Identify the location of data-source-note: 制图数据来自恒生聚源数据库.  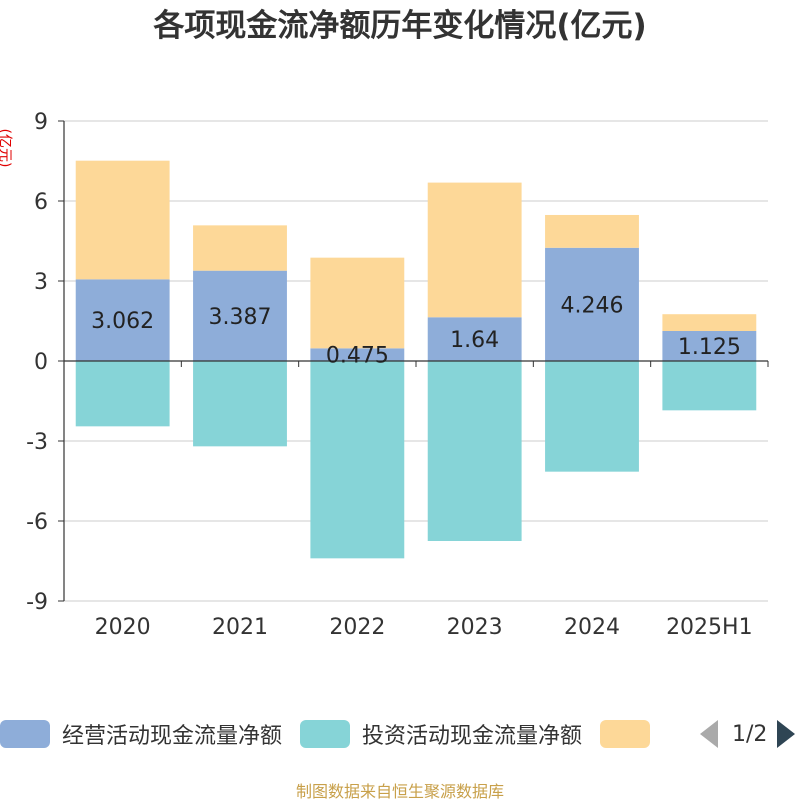
(399, 791).